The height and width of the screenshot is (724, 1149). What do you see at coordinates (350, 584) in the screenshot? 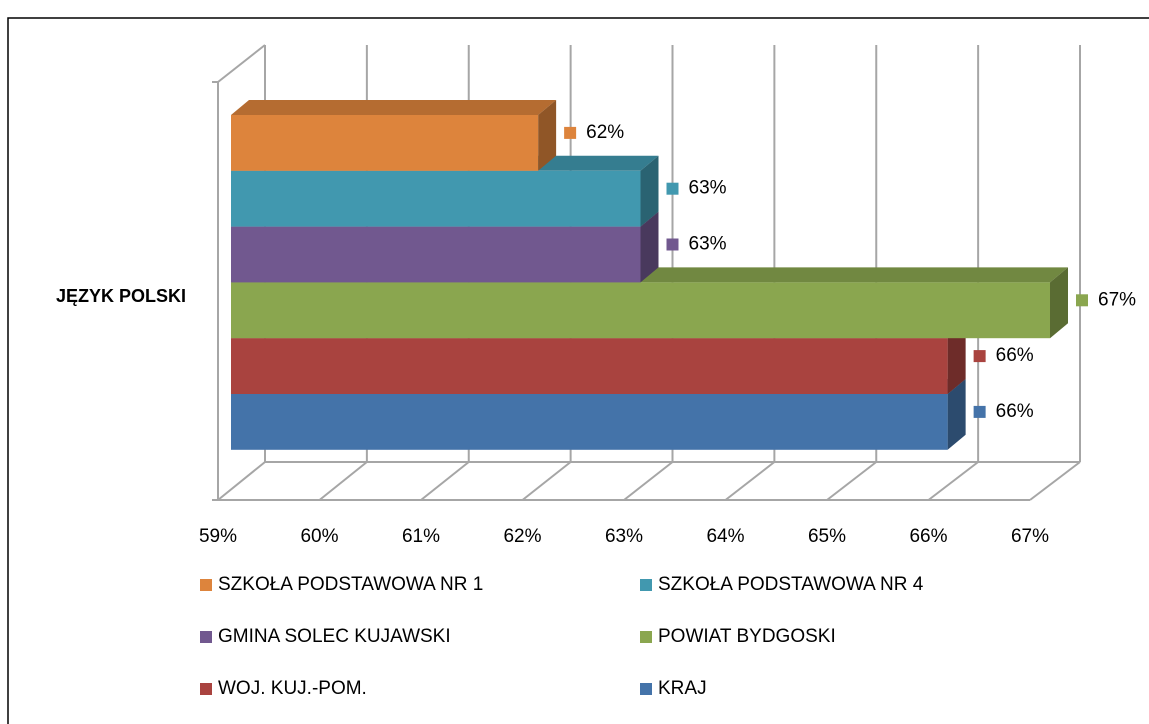
I see `legend-label: SZKOŁA PODSTAWOWA NR 1` at bounding box center [350, 584].